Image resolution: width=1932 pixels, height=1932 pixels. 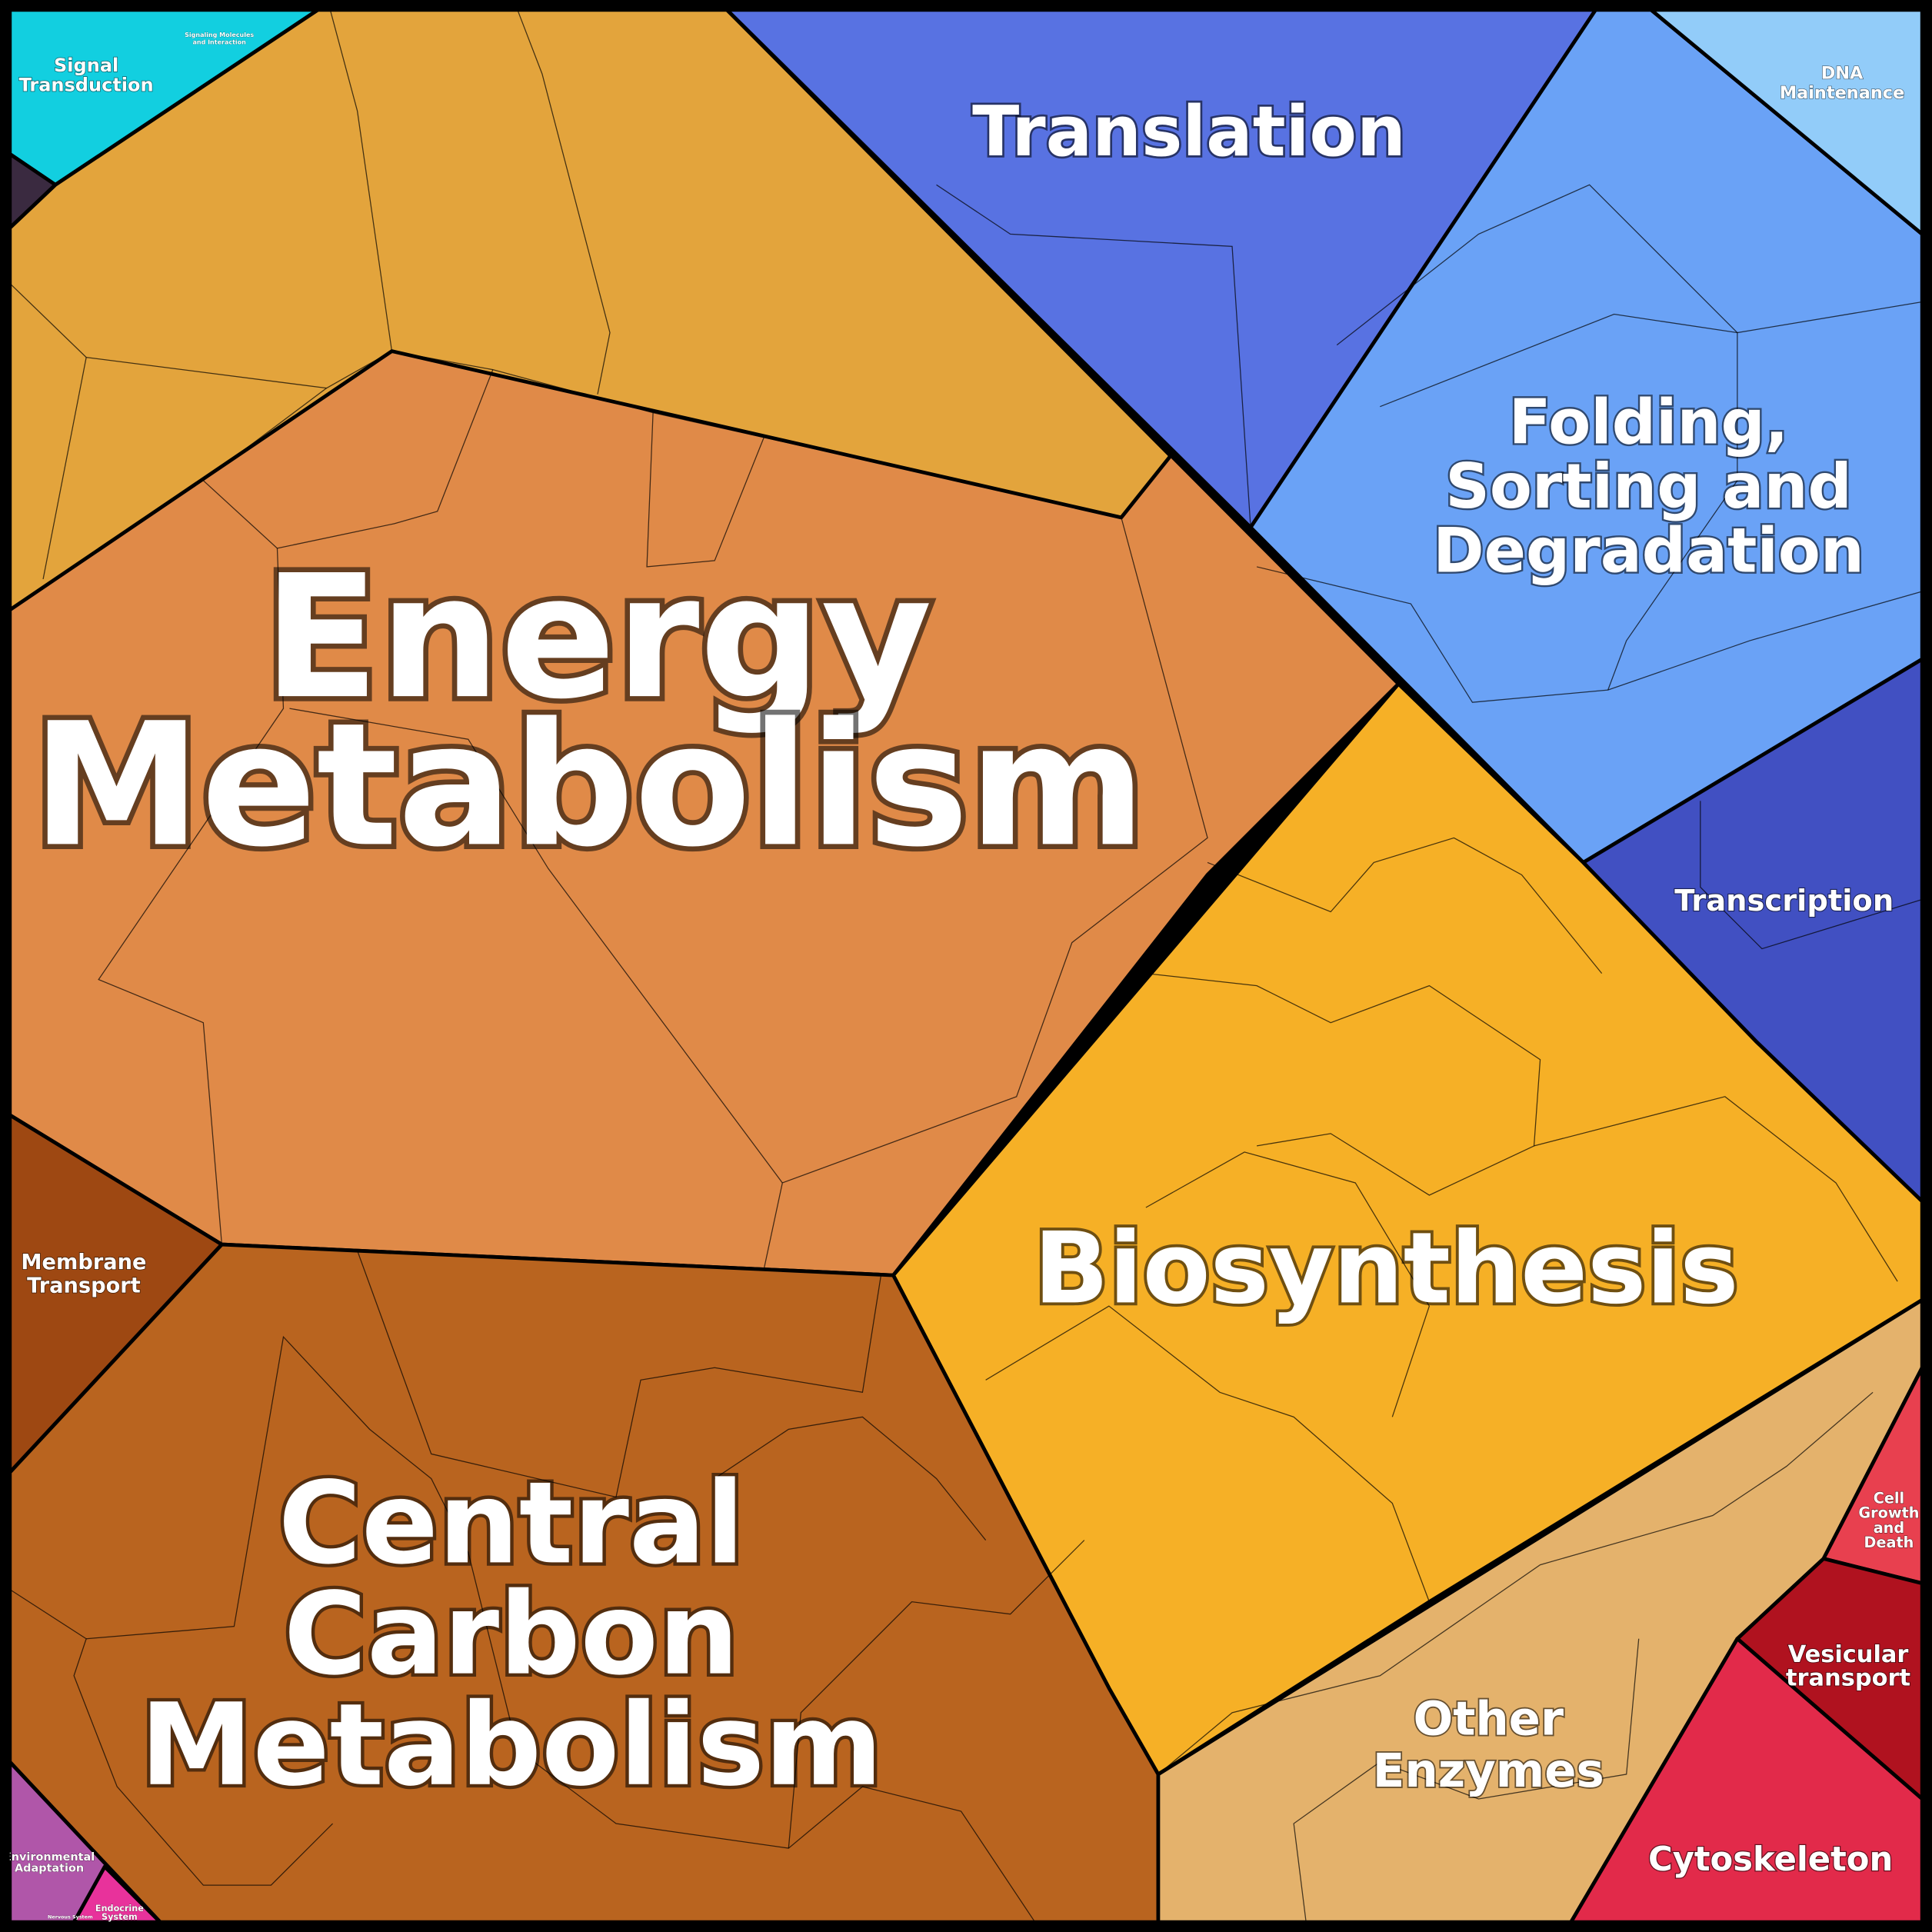 What do you see at coordinates (1842, 74) in the screenshot?
I see `label-line: DNA` at bounding box center [1842, 74].